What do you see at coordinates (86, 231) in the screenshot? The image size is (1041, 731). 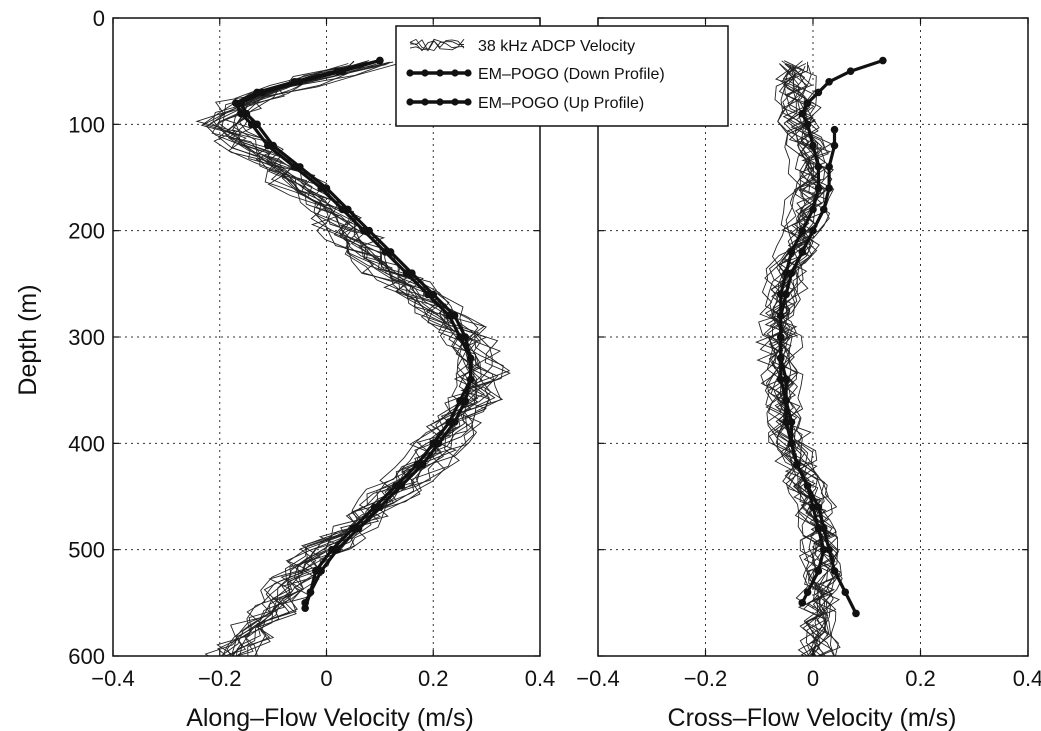 I see `y-tick-label: 200` at bounding box center [86, 231].